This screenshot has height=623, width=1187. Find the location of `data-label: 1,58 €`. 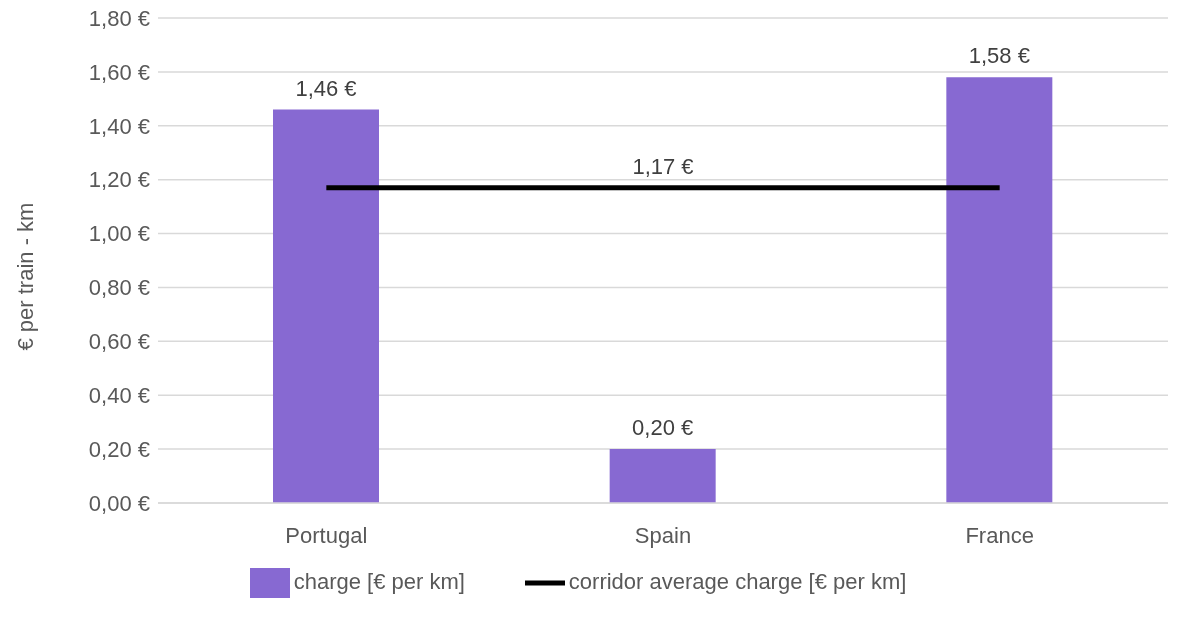

data-label: 1,58 € is located at coordinates (999, 56).